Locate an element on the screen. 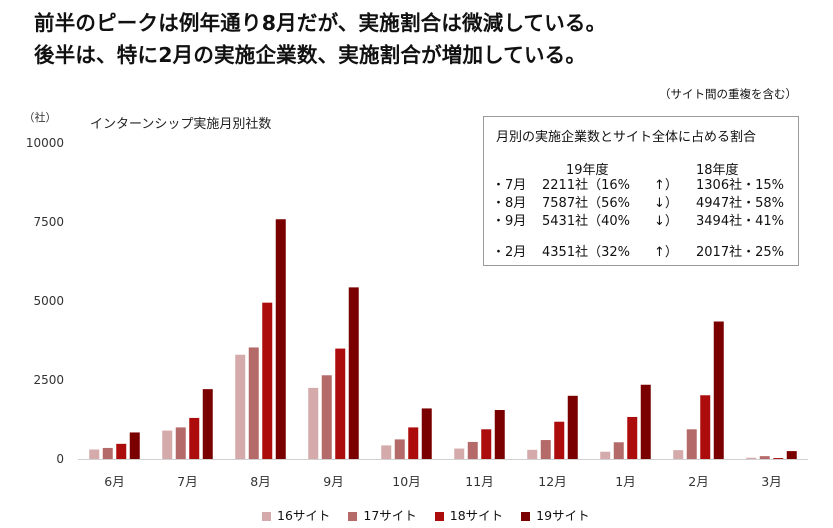 The height and width of the screenshot is (528, 833). x-axis: 6月 7月 8月 9月 10月 11月 12月 1月 2月 3月 is located at coordinates (442, 481).